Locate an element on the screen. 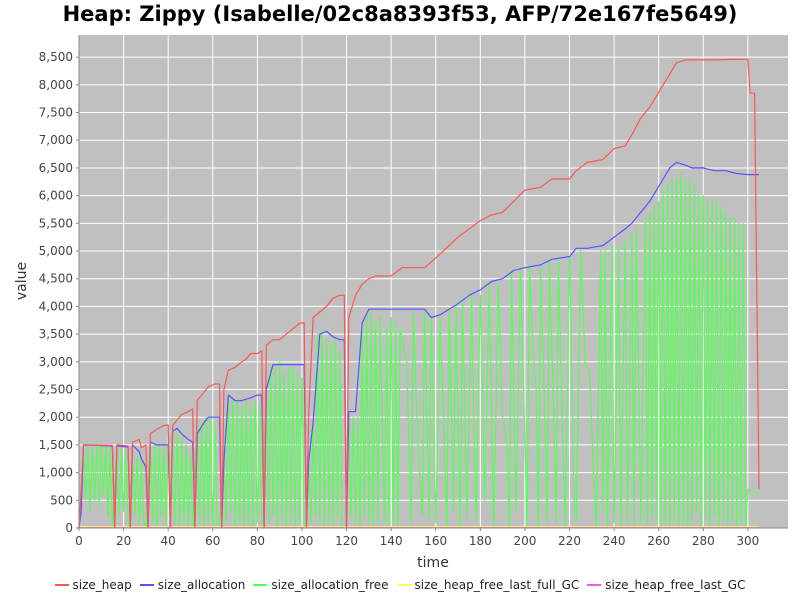 This screenshot has height=600, width=800. legend-label: size_allocation_free is located at coordinates (330, 585).